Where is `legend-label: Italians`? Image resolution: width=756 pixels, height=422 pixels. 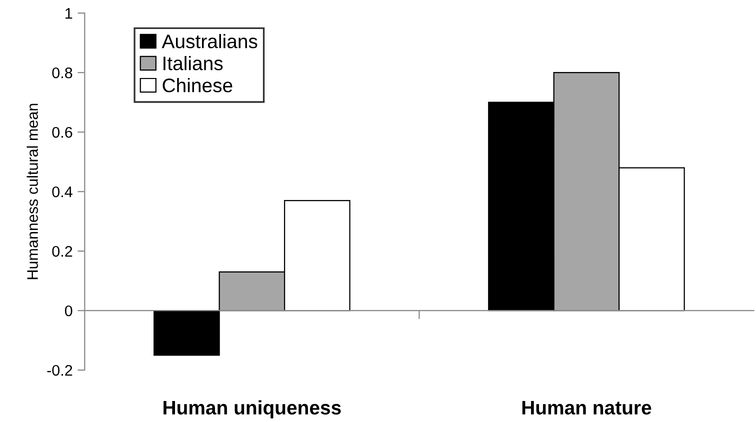 legend-label: Italians is located at coordinates (193, 63).